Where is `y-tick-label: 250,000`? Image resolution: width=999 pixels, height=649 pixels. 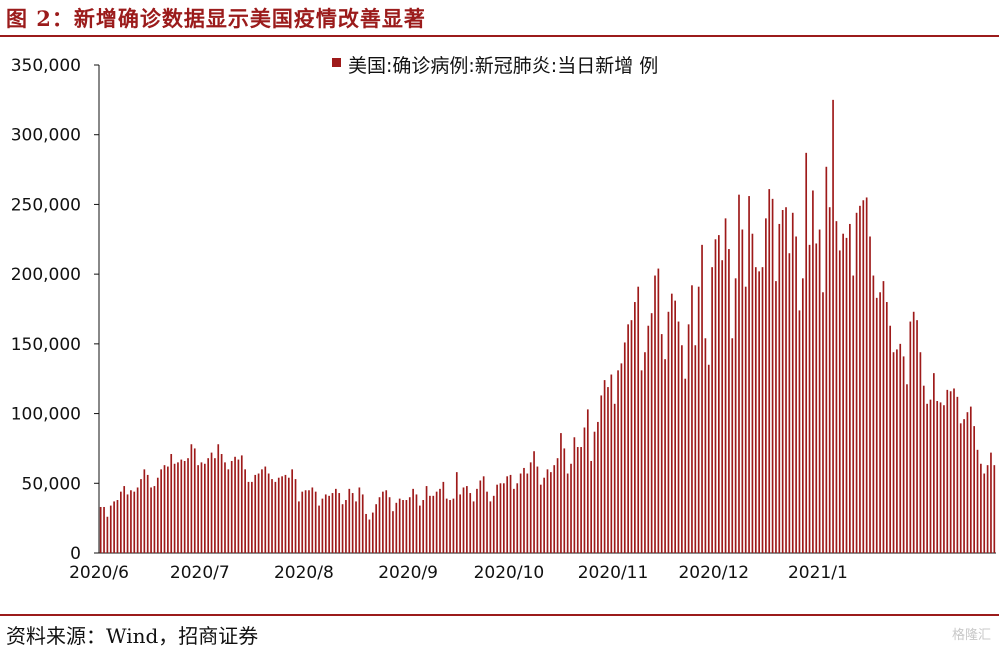
y-tick-label: 250,000 is located at coordinates (46, 205).